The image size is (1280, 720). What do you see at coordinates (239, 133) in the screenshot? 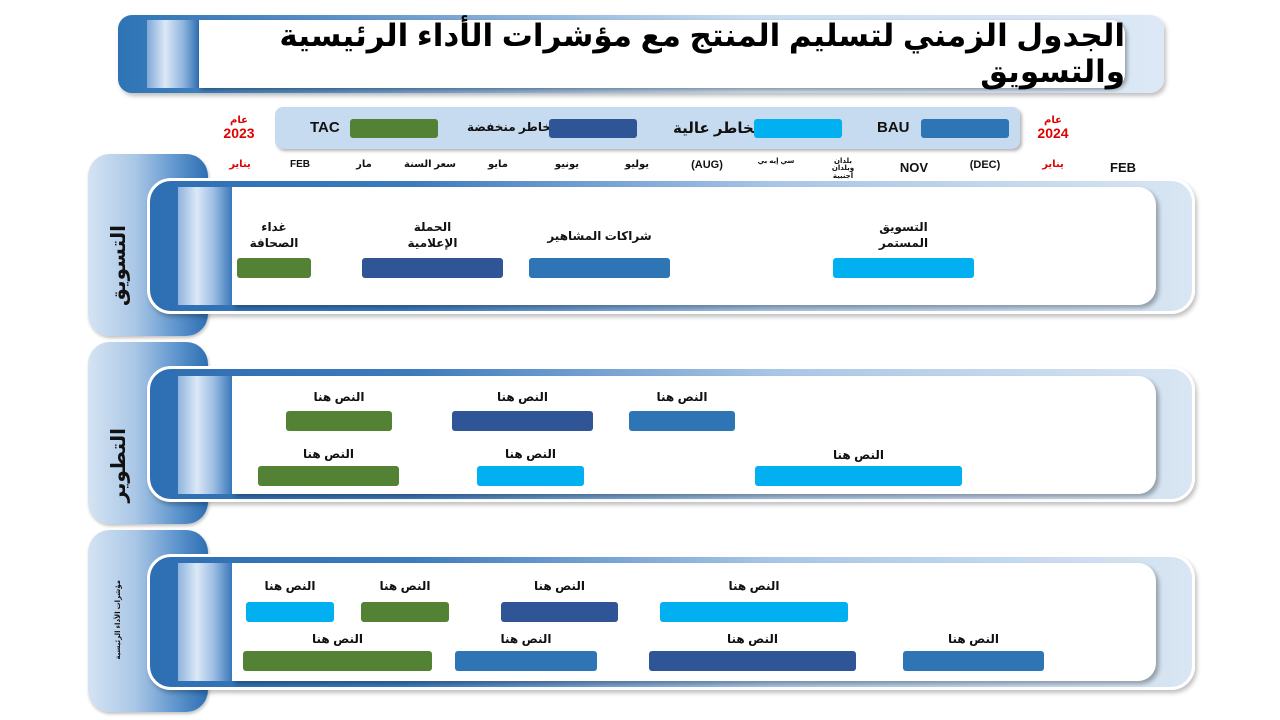
I see `year-number: 2023` at bounding box center [239, 133].